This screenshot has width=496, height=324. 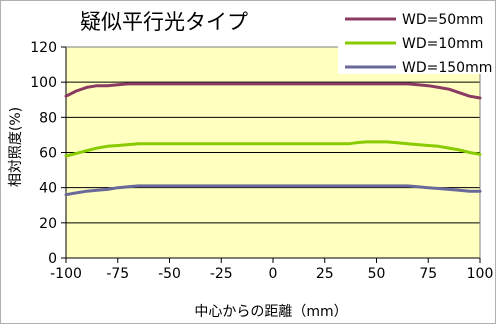 What do you see at coordinates (117, 274) in the screenshot?
I see `x-tick-label: -75` at bounding box center [117, 274].